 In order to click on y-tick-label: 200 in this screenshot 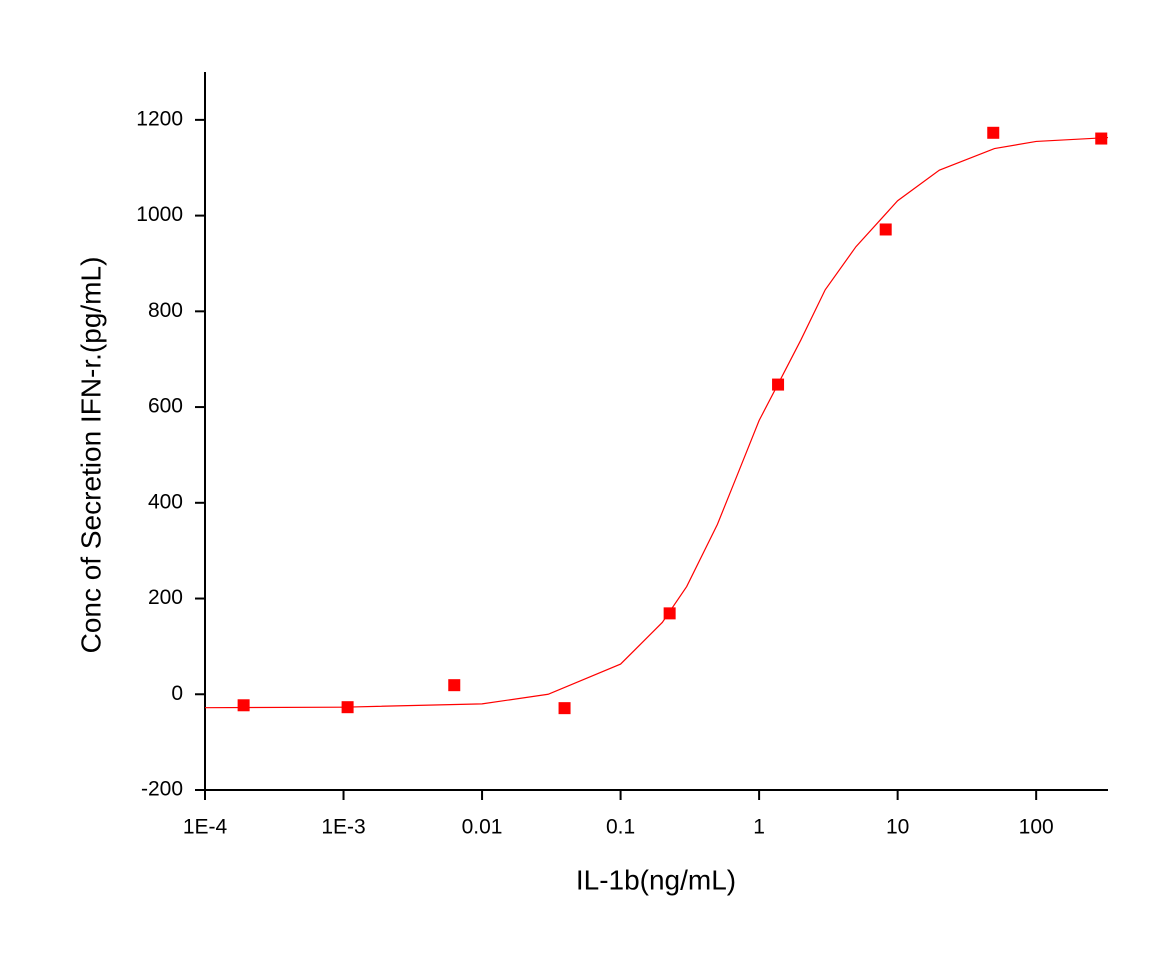, I will do `click(165, 597)`.